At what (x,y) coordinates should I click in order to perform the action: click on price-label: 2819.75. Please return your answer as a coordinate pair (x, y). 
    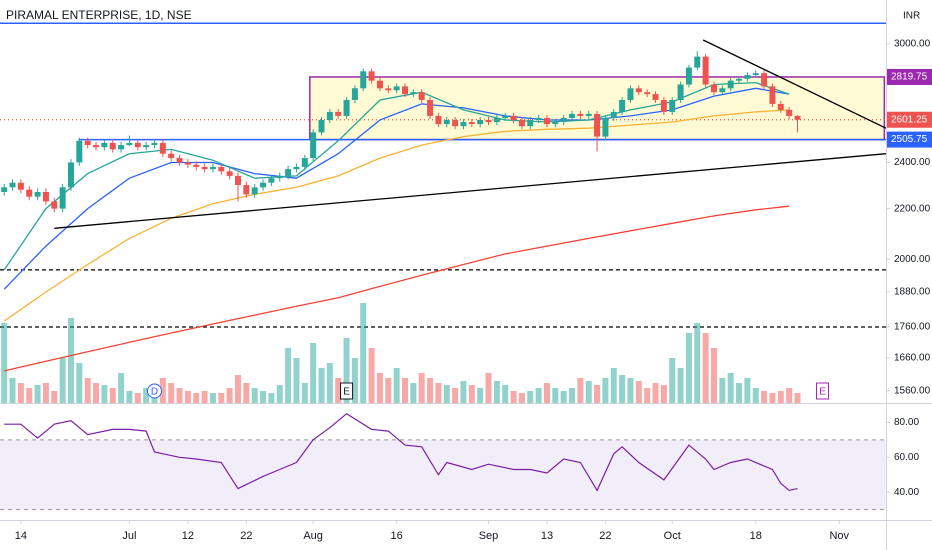
    Looking at the image, I should click on (909, 77).